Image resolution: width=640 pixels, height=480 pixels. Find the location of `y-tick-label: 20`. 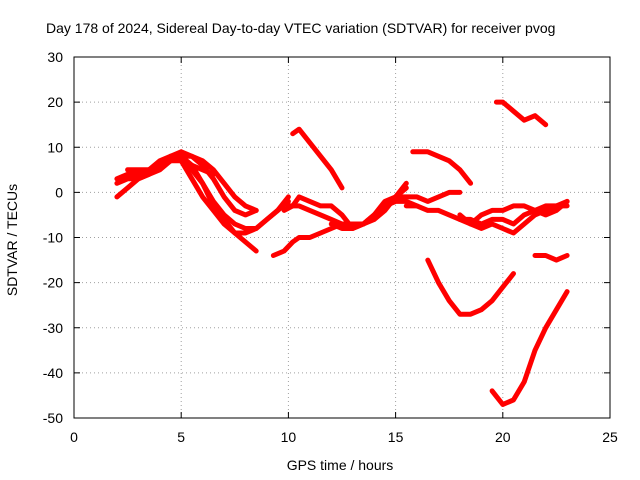

y-tick-label: 20 is located at coordinates (55, 102).